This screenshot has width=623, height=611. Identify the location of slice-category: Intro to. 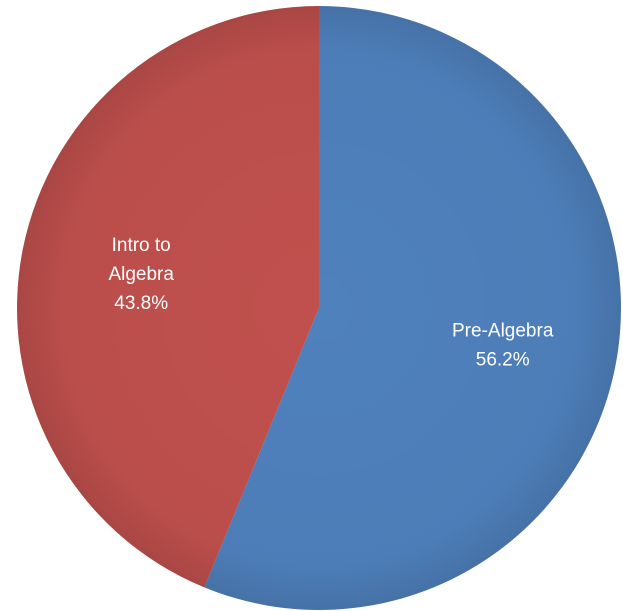
(141, 245).